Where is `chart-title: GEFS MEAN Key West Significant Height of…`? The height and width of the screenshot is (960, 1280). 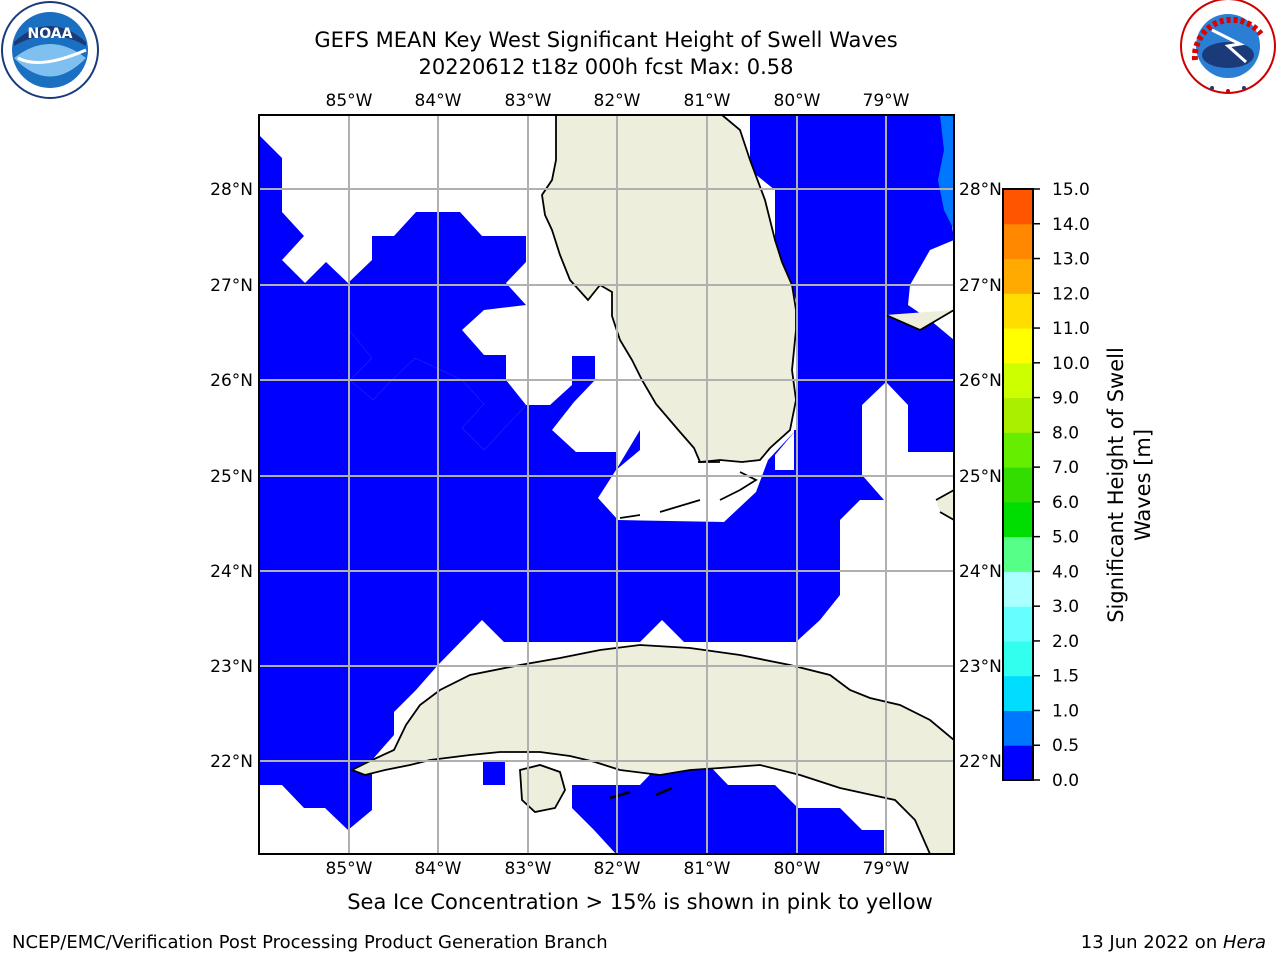 chart-title: GEFS MEAN Key West Significant Height of… is located at coordinates (606, 40).